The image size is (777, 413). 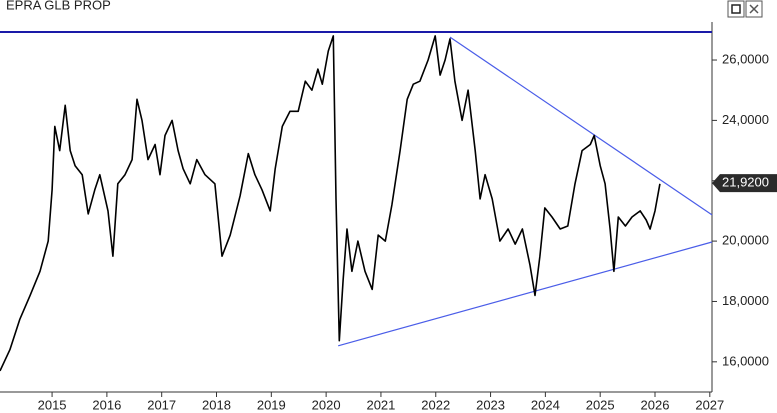 I want to click on x-tick-label: 2019, so click(x=271, y=404).